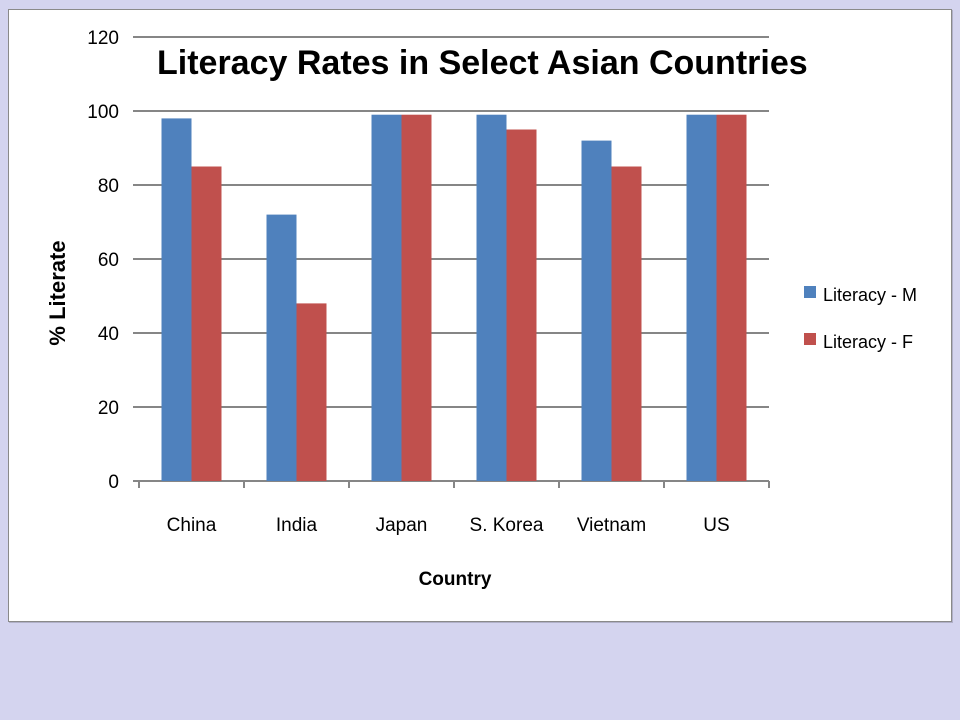  I want to click on y-tick-label: 20, so click(108, 408).